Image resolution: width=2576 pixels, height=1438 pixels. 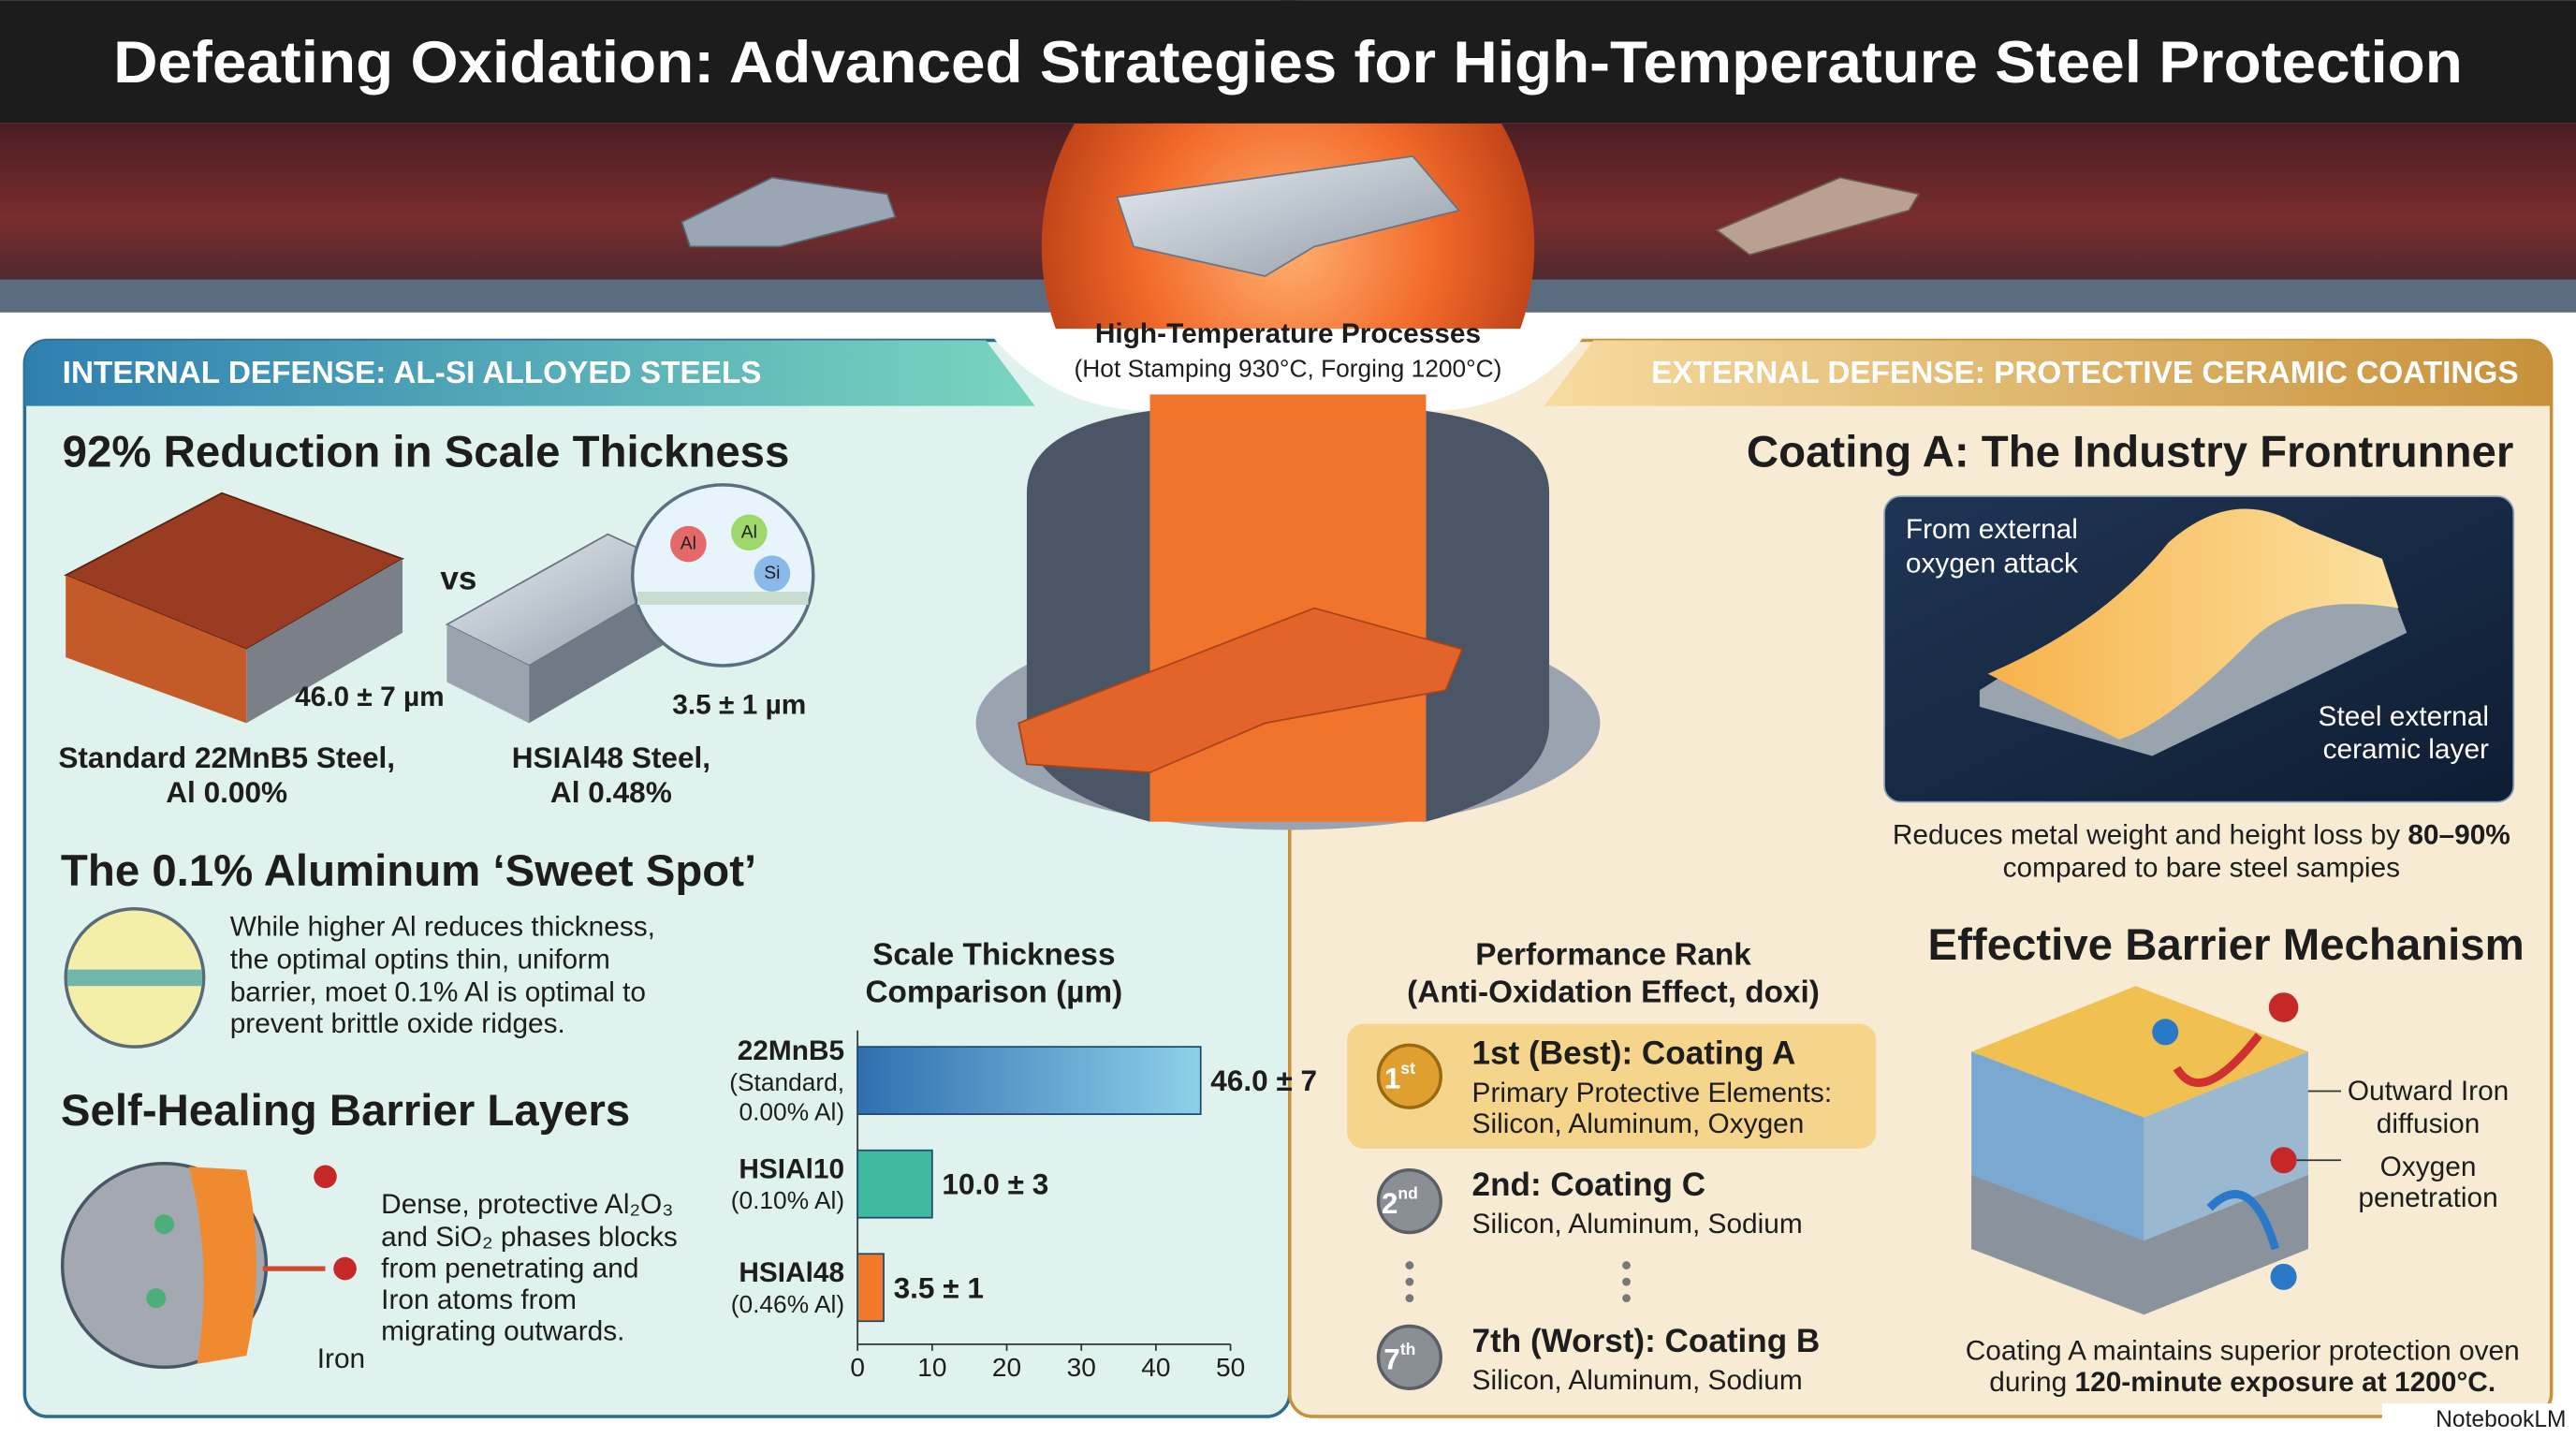 What do you see at coordinates (442, 927) in the screenshot?
I see `body-text: While higher Al reduces thickness,` at bounding box center [442, 927].